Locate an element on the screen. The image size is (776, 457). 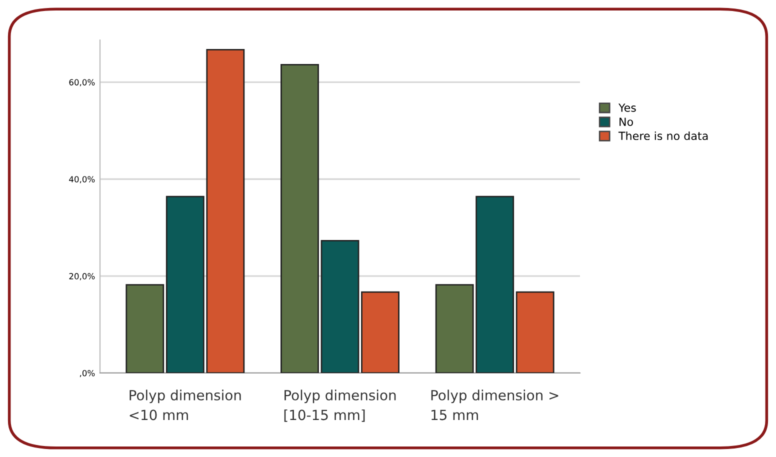
y-tick-label: 40,0% is located at coordinates (82, 180).